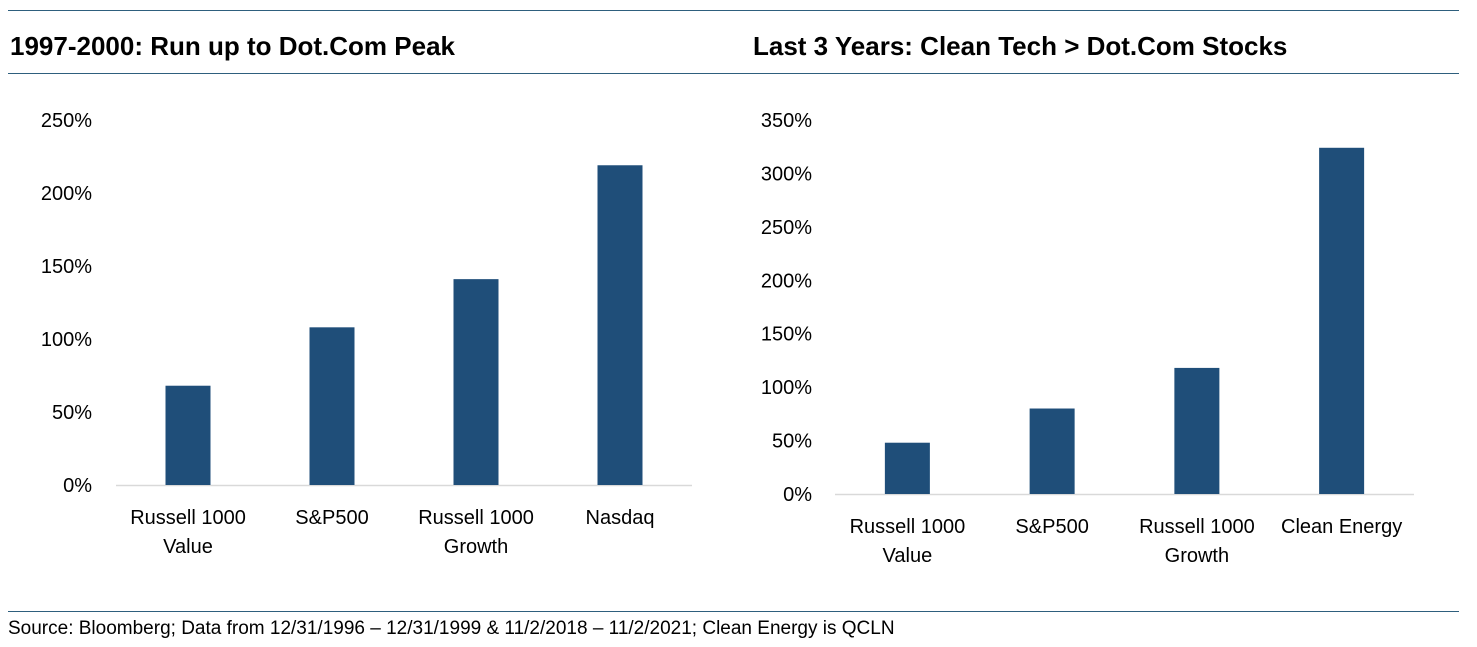 The width and height of the screenshot is (1477, 647). I want to click on left-chart-title: 1997-2000: Run up to Dot.Com Peak, so click(232, 46).